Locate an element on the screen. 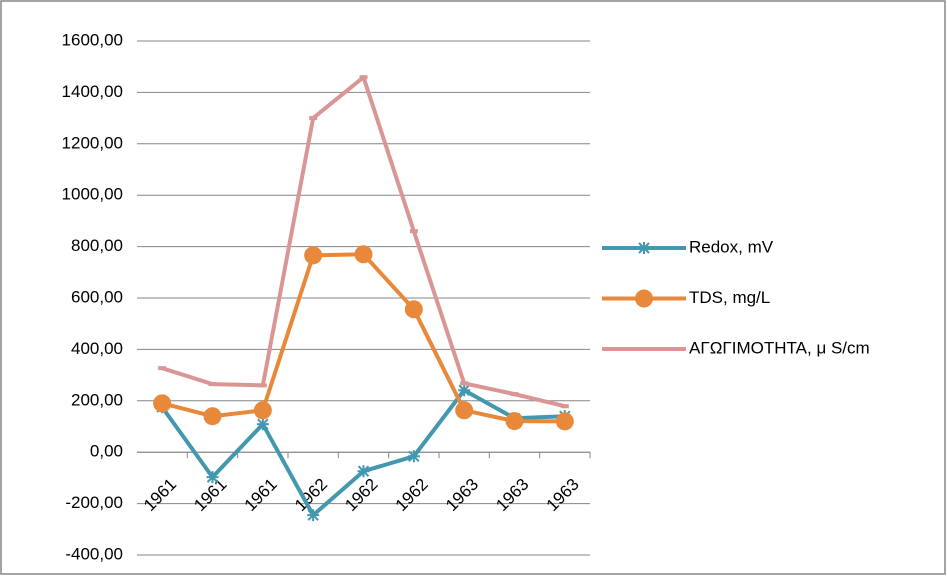 This screenshot has width=947, height=576. y-tick-label: 0,00 is located at coordinates (106, 451).